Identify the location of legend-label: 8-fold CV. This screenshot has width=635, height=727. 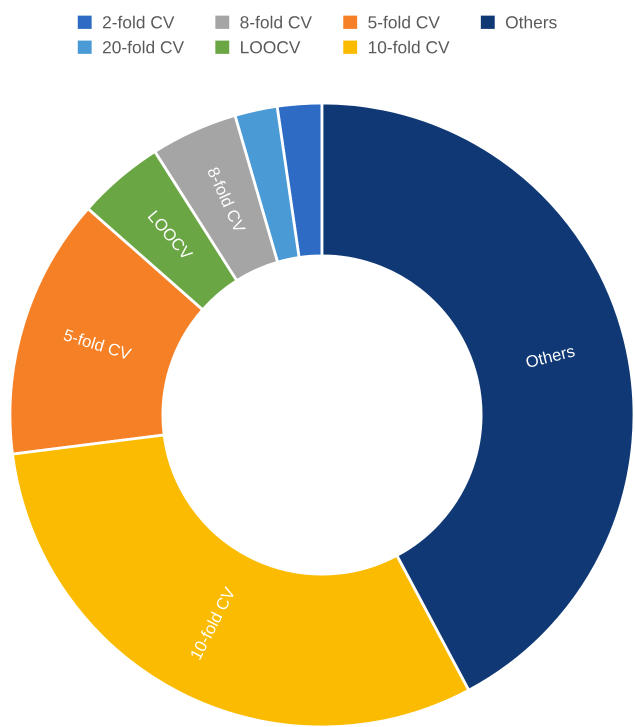
(276, 22).